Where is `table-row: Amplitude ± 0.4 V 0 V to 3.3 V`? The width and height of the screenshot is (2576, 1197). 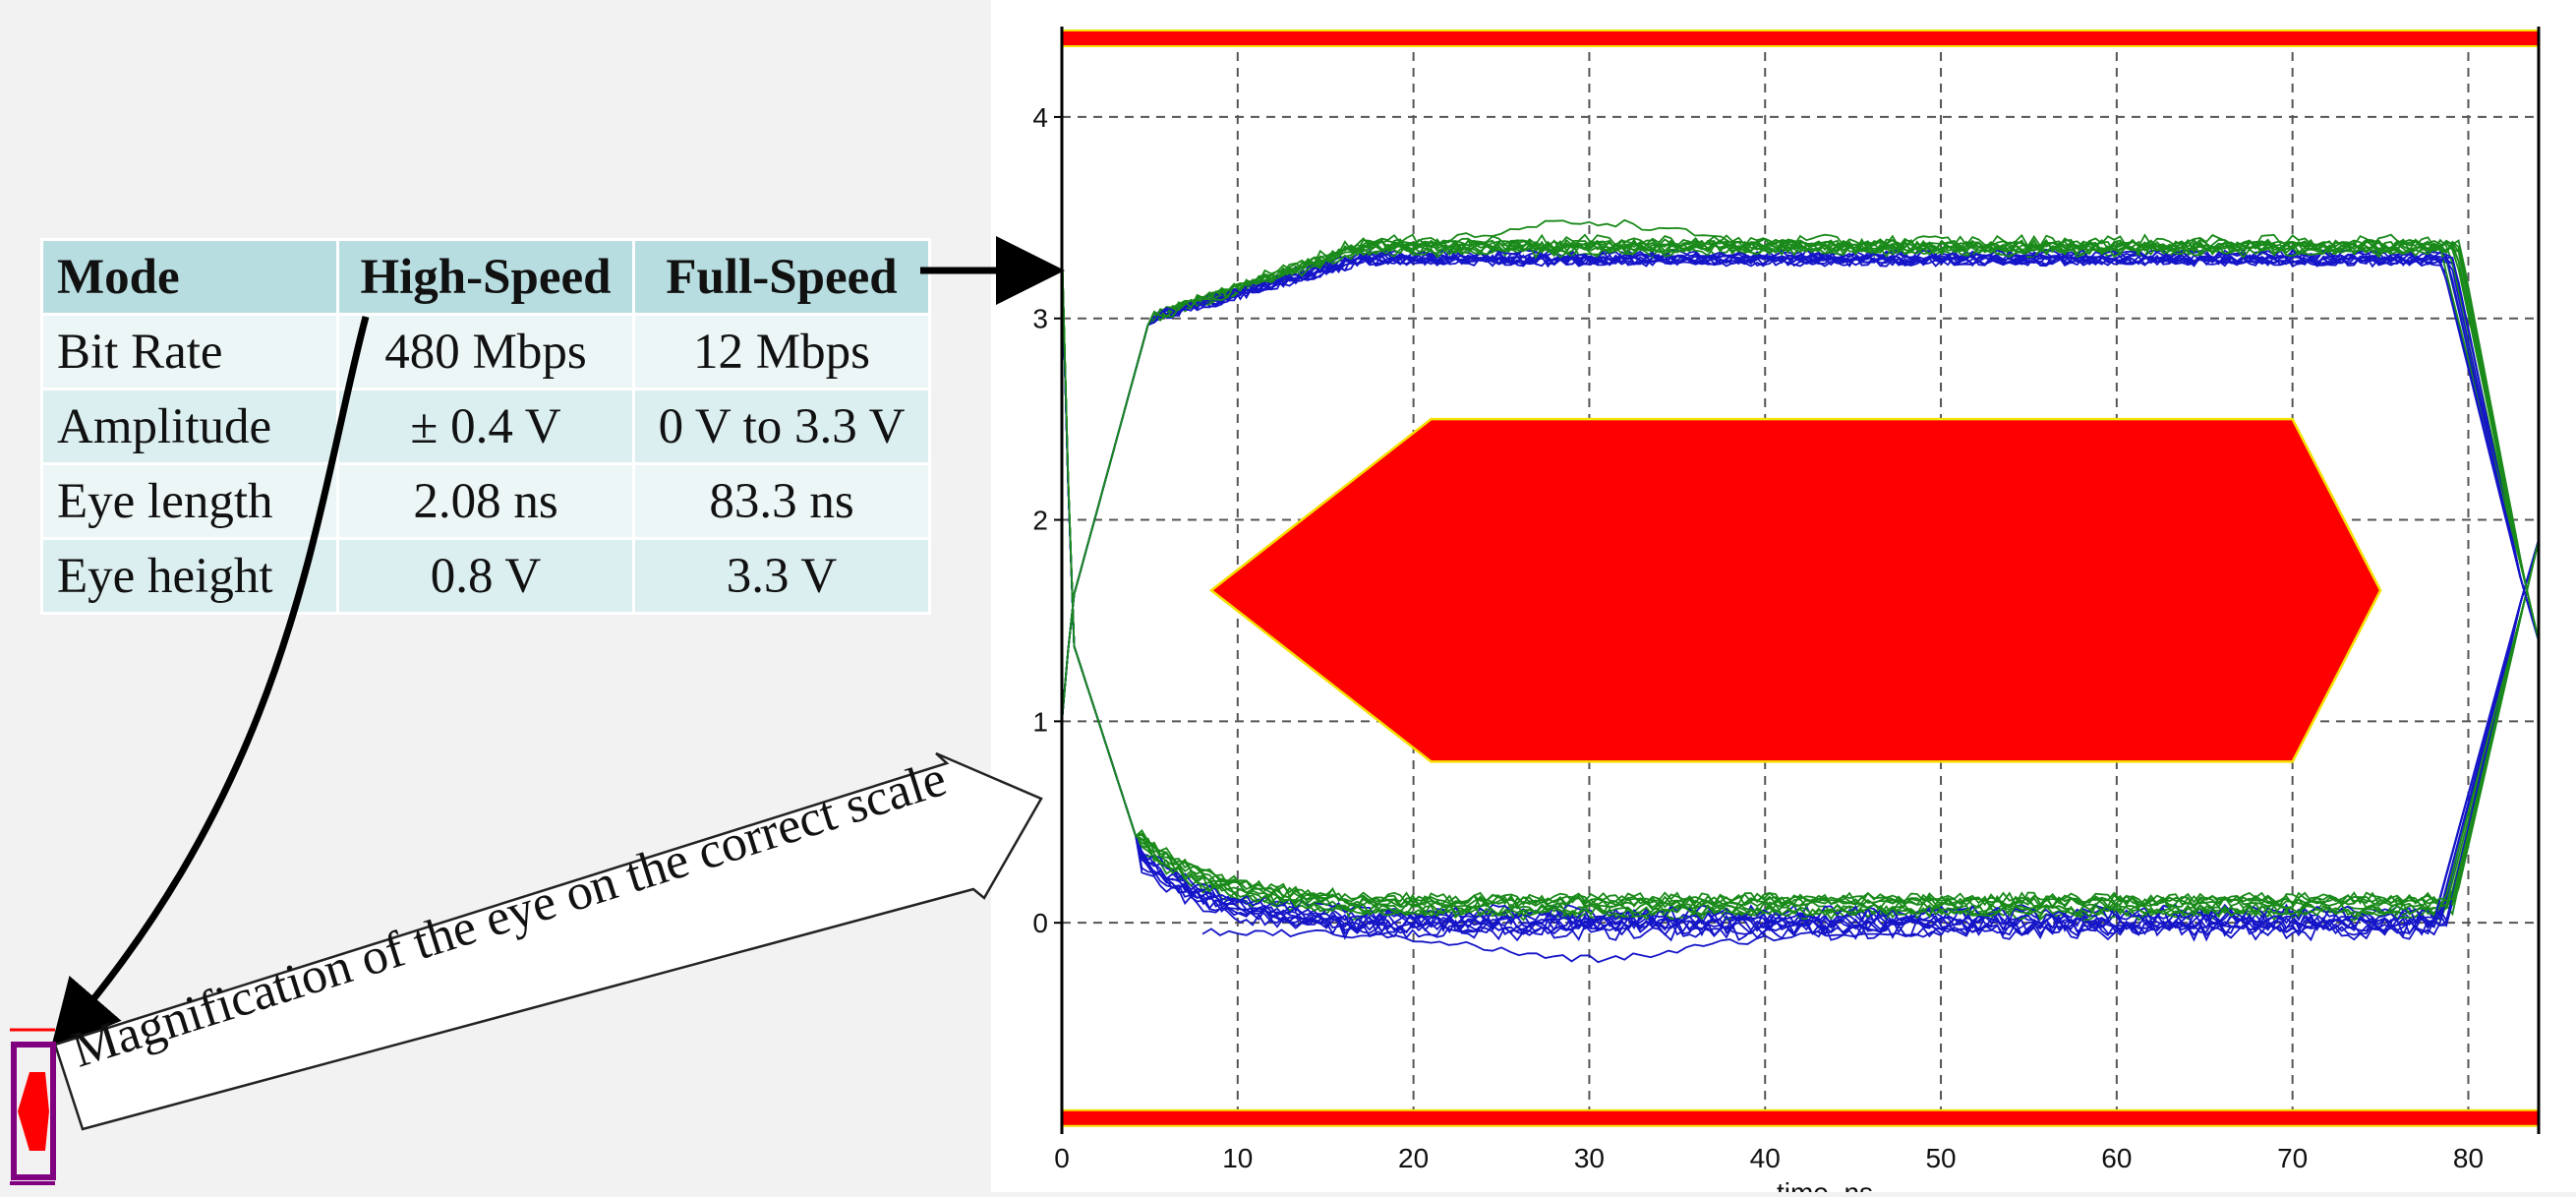 table-row: Amplitude ± 0.4 V 0 V to 3.3 V is located at coordinates (485, 426).